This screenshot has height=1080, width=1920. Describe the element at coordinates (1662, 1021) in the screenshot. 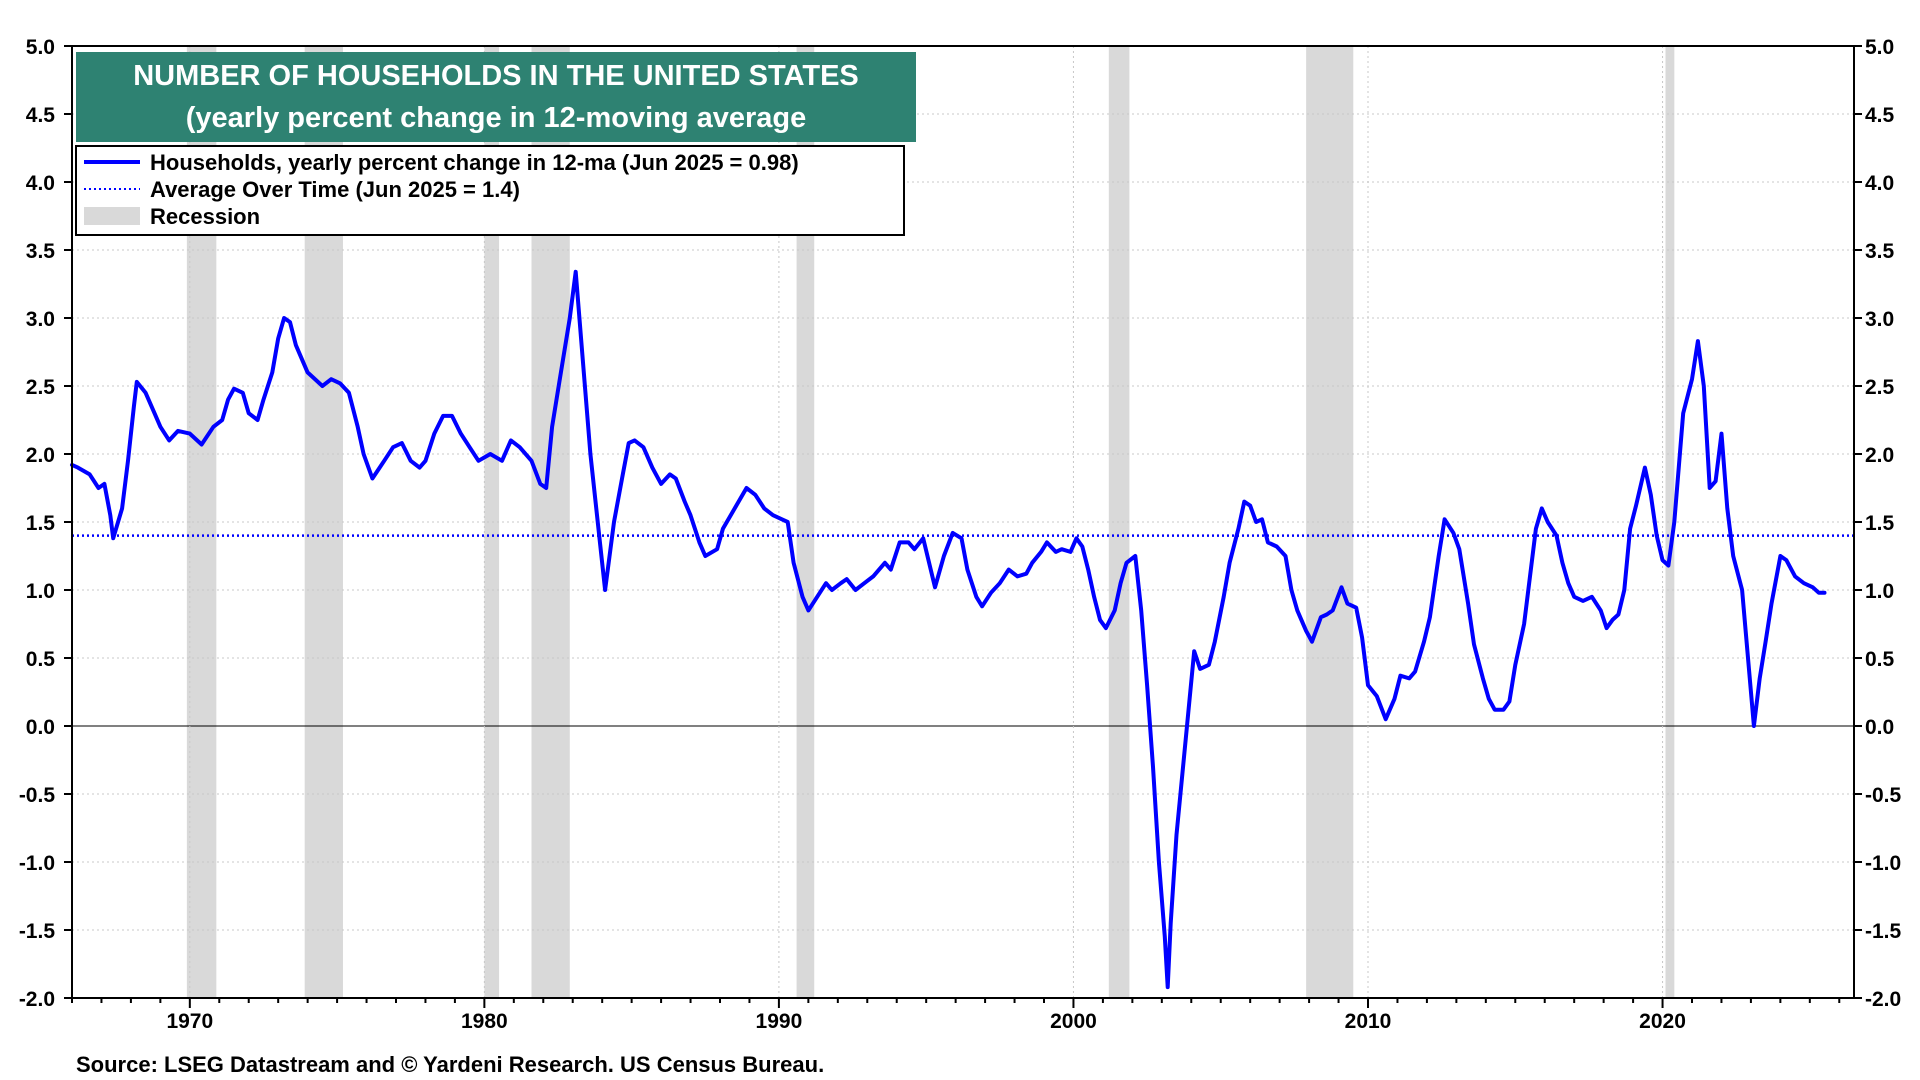

I see `x-tick-label-5: 2020` at that location.